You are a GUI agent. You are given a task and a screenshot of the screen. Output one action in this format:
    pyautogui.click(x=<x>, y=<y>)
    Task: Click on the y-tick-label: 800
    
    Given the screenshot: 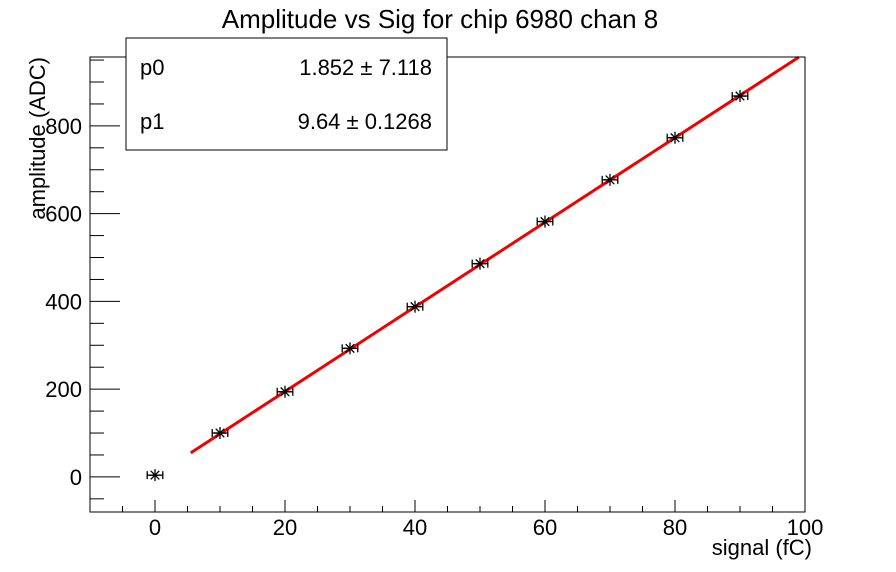 What is the action you would take?
    pyautogui.click(x=63, y=126)
    